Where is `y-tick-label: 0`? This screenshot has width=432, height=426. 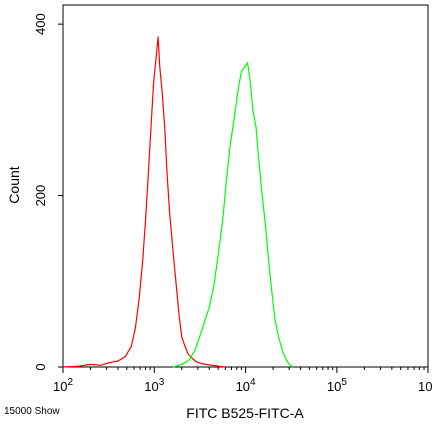
y-tick-label: 0 is located at coordinates (40, 366).